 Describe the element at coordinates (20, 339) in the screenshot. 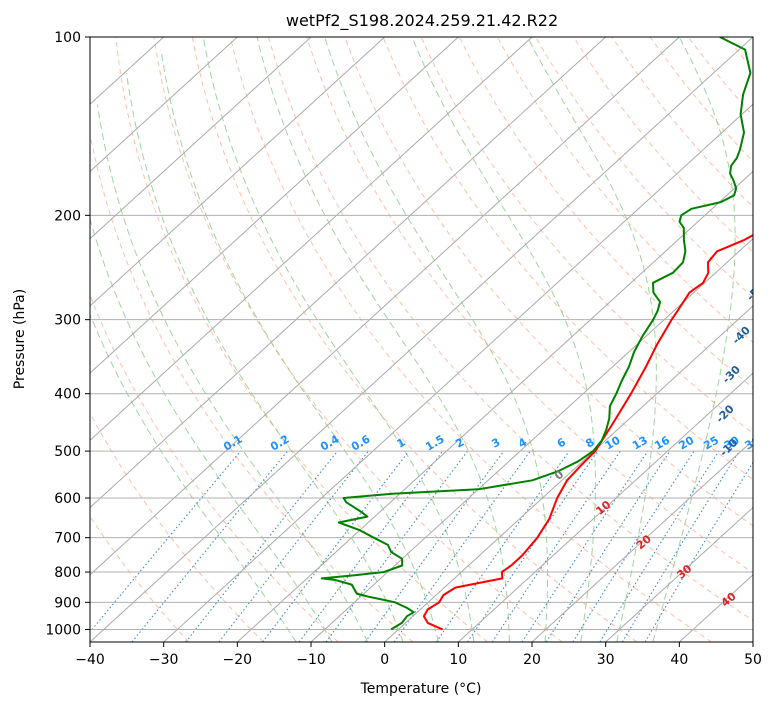

I see `y-axis-label: Pressure (hPa)` at that location.